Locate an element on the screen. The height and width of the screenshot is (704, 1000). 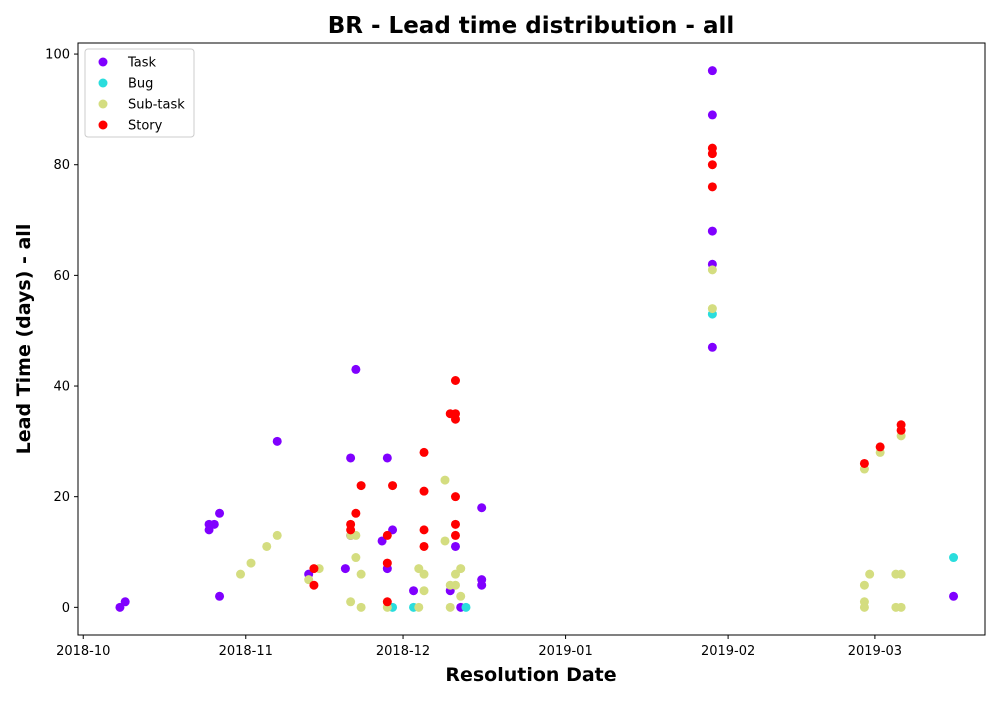
x-tick-label: 2018-11 is located at coordinates (246, 651).